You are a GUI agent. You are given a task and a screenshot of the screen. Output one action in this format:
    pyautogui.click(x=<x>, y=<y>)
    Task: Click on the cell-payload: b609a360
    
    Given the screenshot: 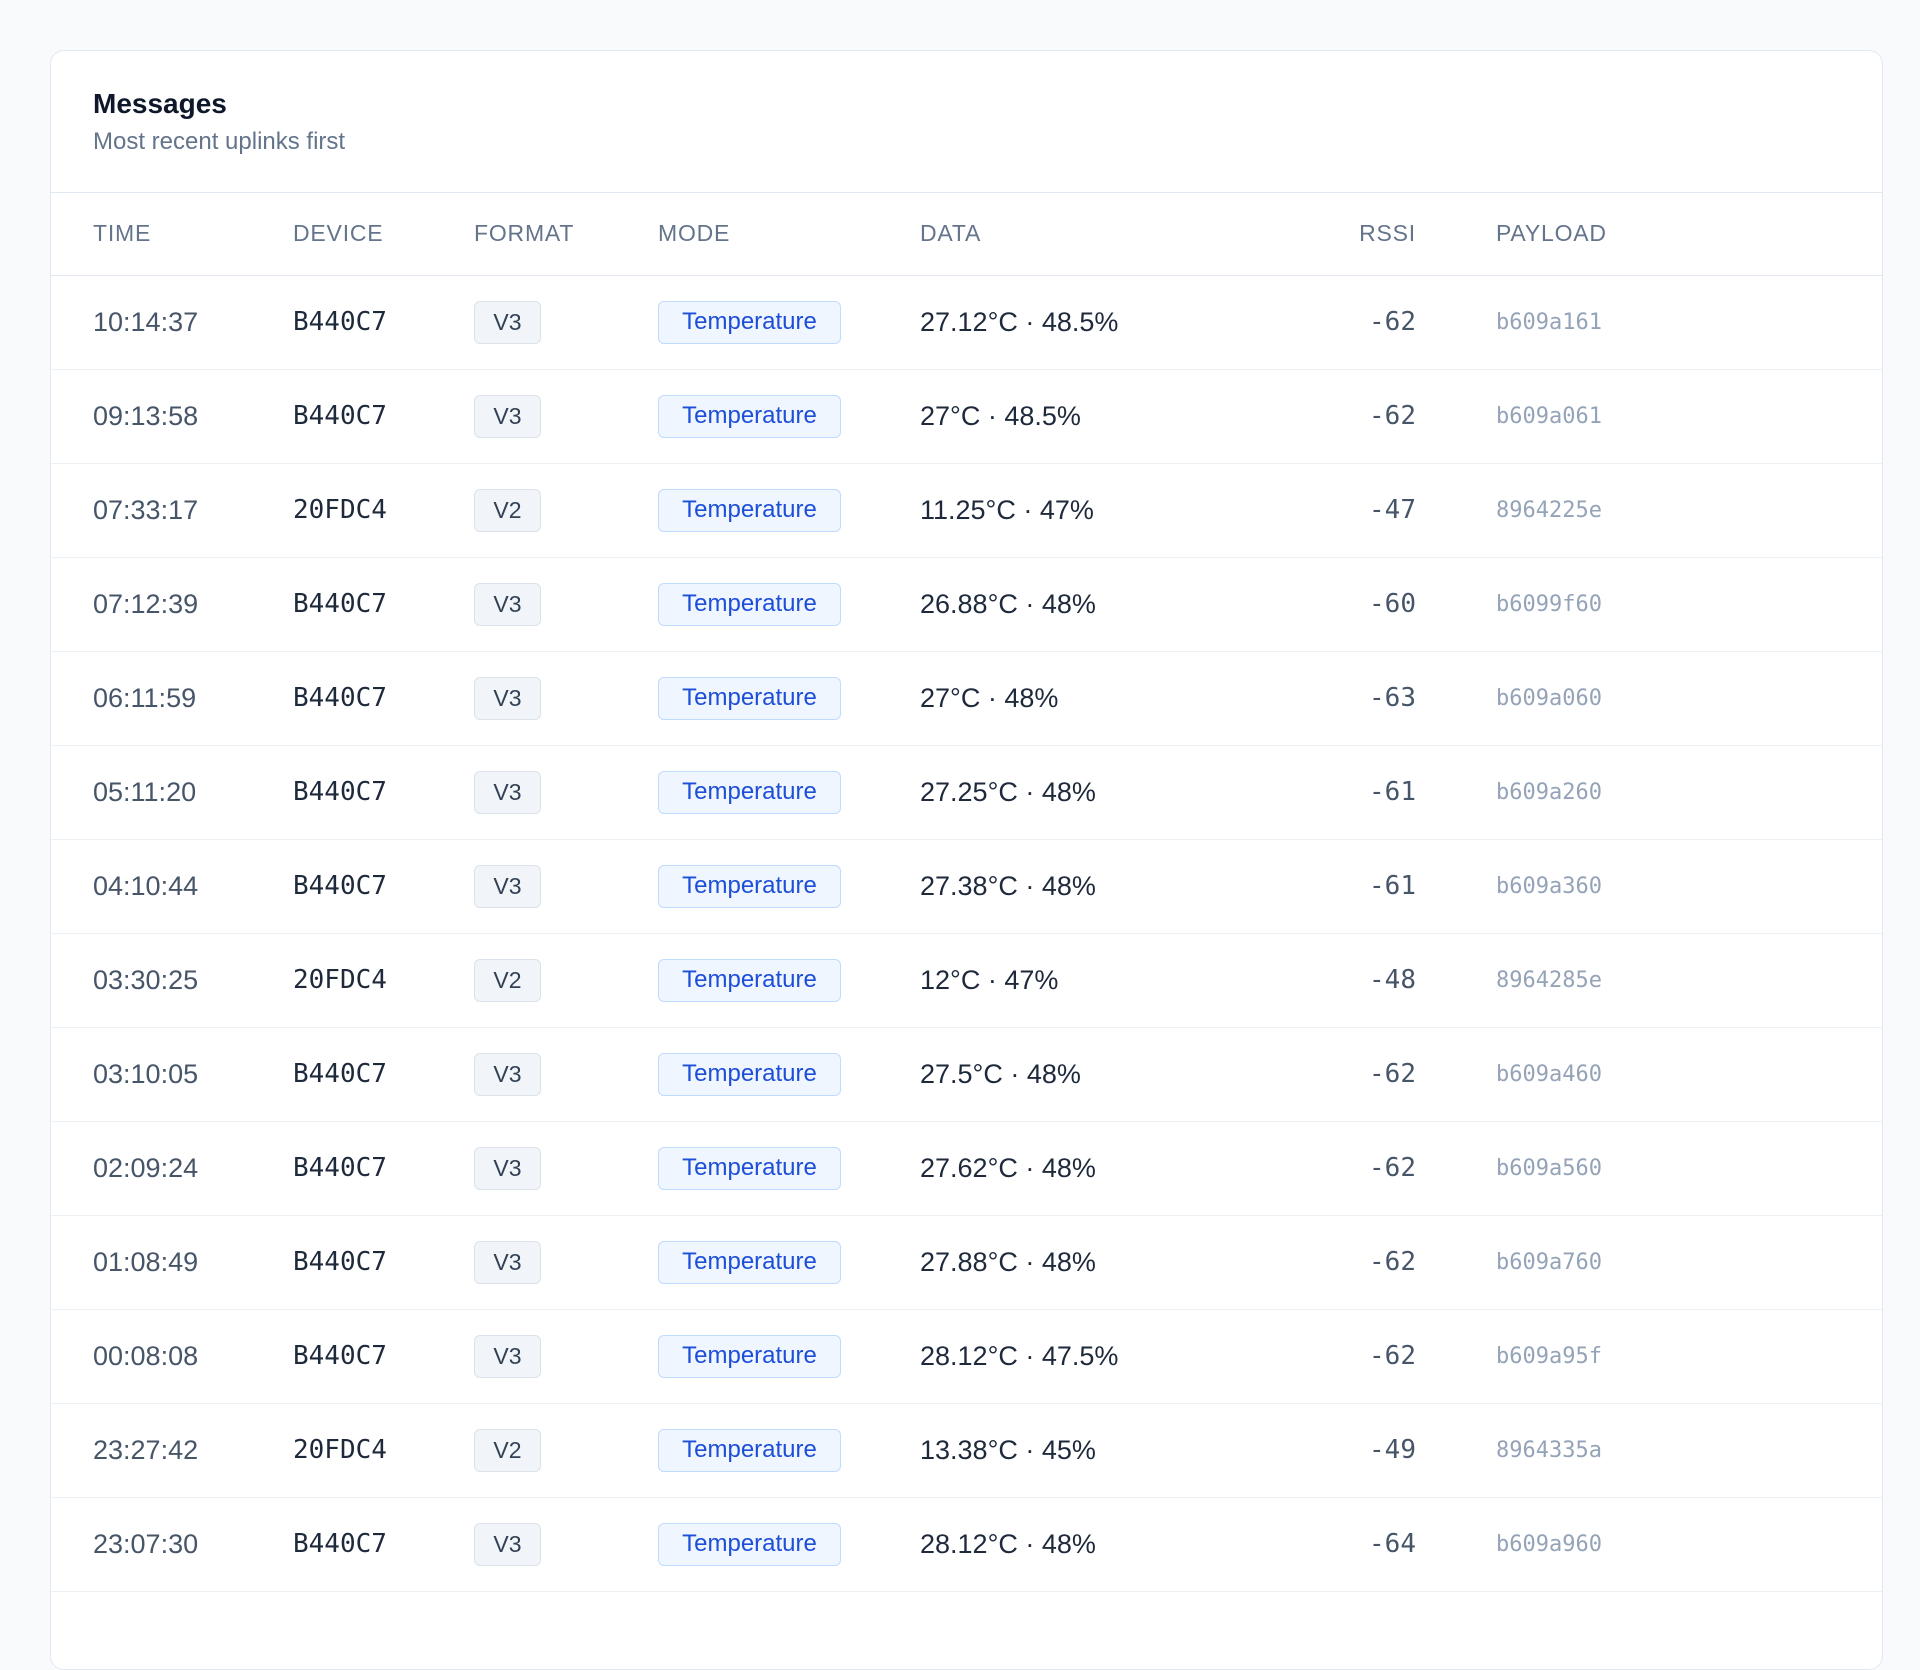 What is the action you would take?
    pyautogui.click(x=1549, y=886)
    